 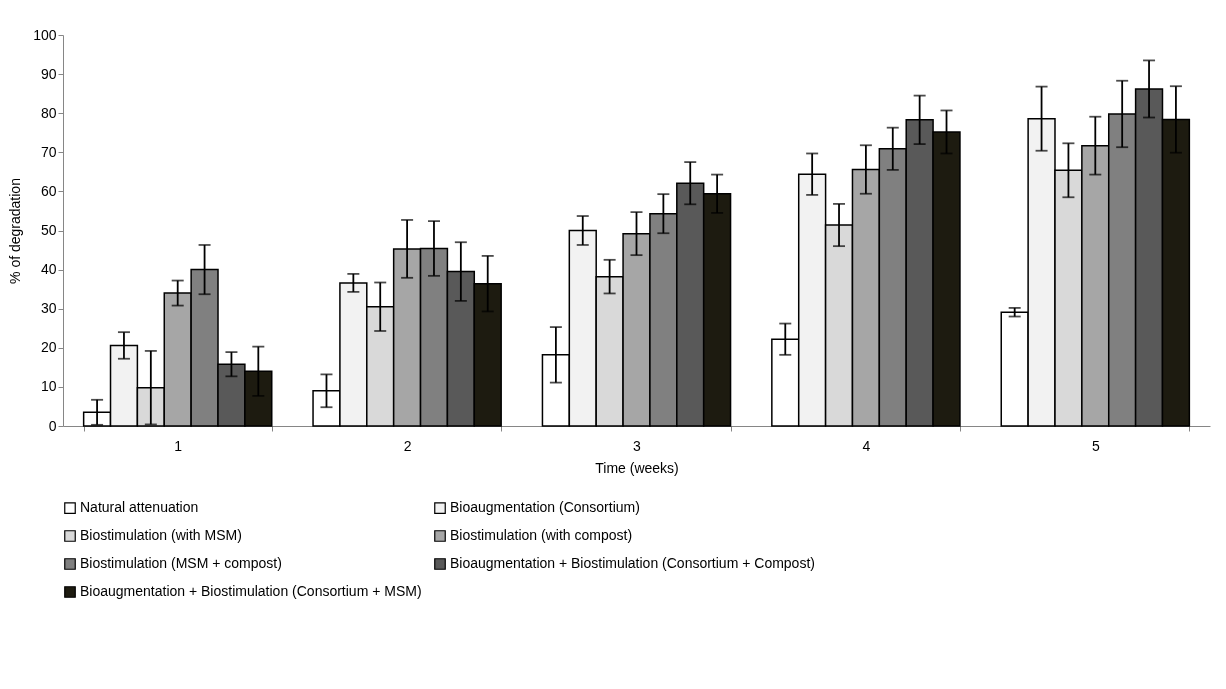 What do you see at coordinates (178, 445) in the screenshot?
I see `x-tick-label: 1` at bounding box center [178, 445].